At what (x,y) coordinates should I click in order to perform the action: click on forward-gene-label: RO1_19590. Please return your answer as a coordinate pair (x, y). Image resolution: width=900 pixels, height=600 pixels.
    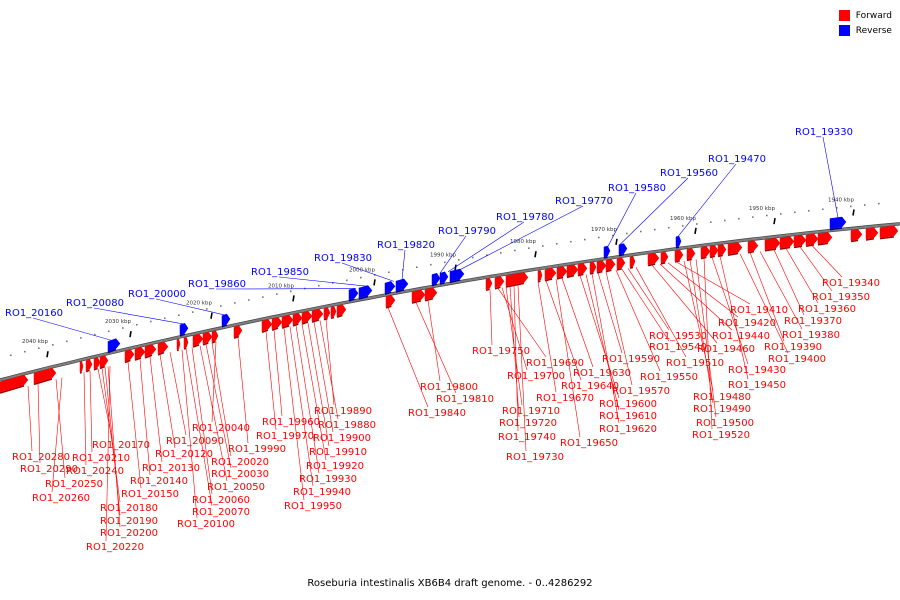
    Looking at the image, I should click on (631, 359).